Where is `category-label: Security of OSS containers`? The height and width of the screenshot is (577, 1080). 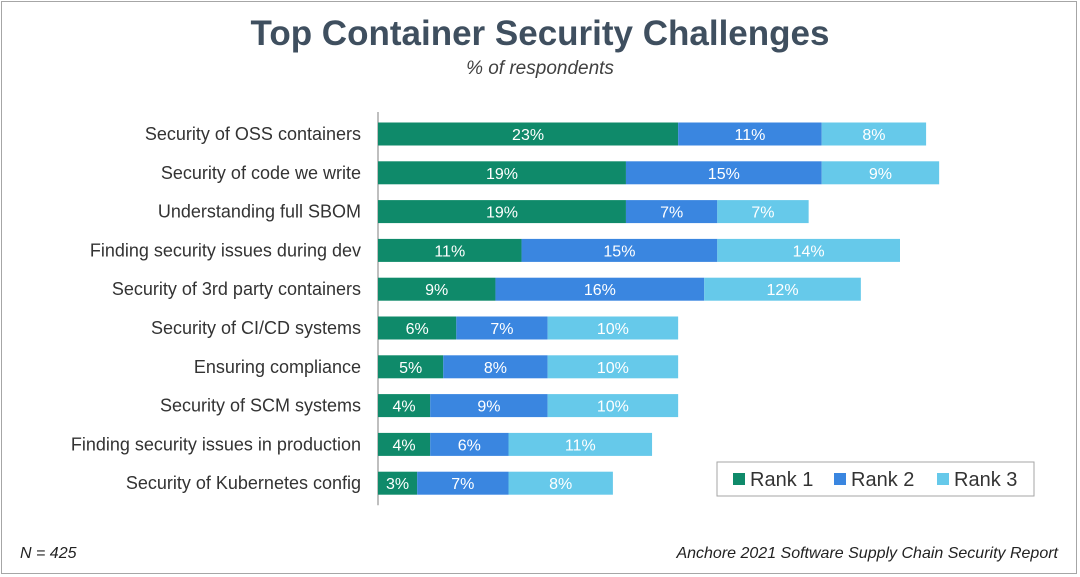 category-label: Security of OSS containers is located at coordinates (253, 134).